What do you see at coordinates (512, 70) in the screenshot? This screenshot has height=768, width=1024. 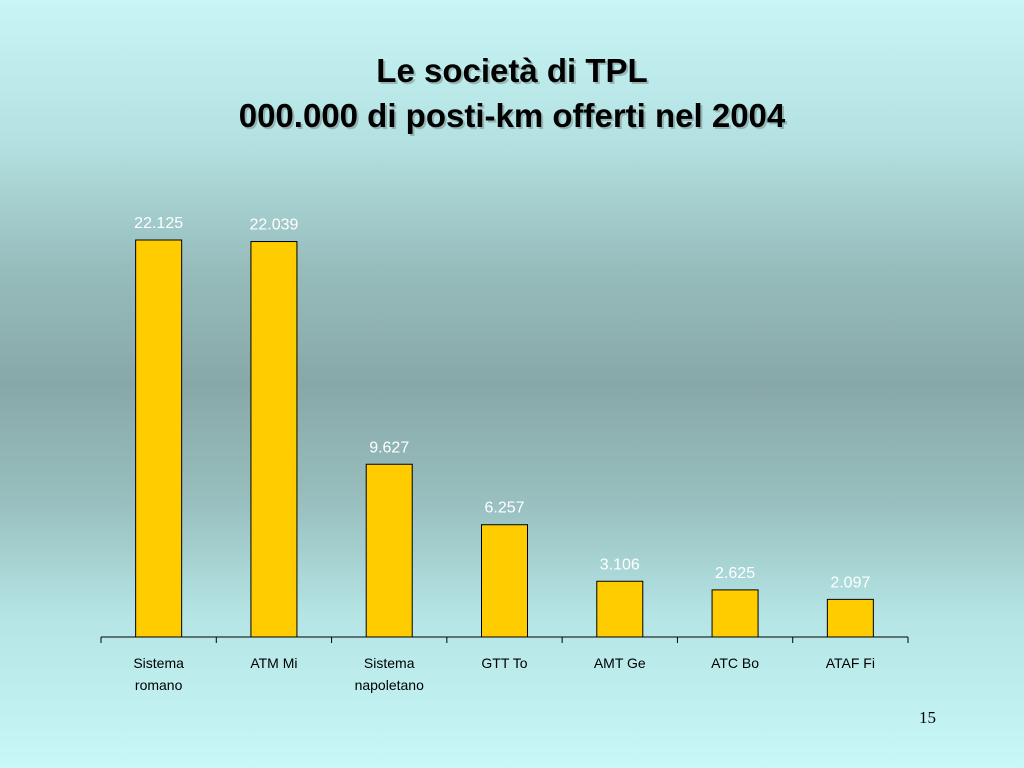 I see `chart-title-line: Le società di TPL` at bounding box center [512, 70].